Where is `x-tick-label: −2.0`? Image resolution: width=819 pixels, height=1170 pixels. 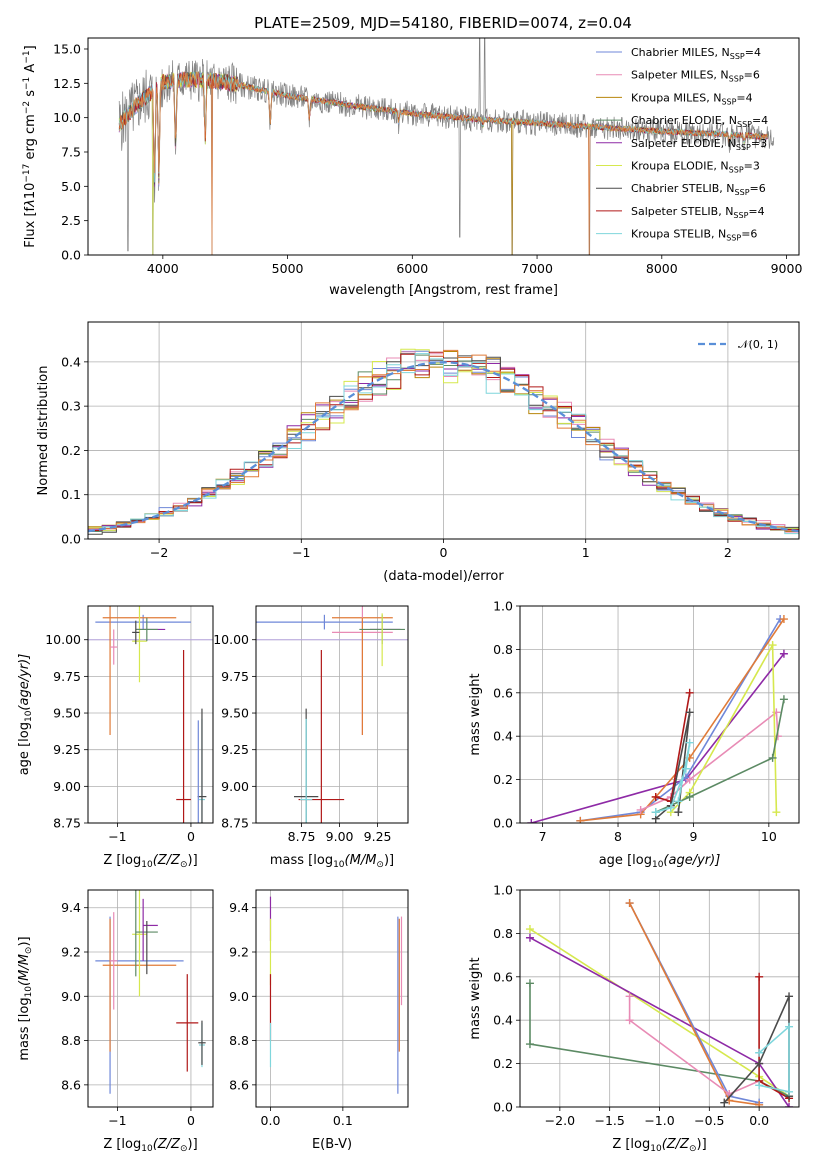
x-tick-label: −2.0 is located at coordinates (560, 1120).